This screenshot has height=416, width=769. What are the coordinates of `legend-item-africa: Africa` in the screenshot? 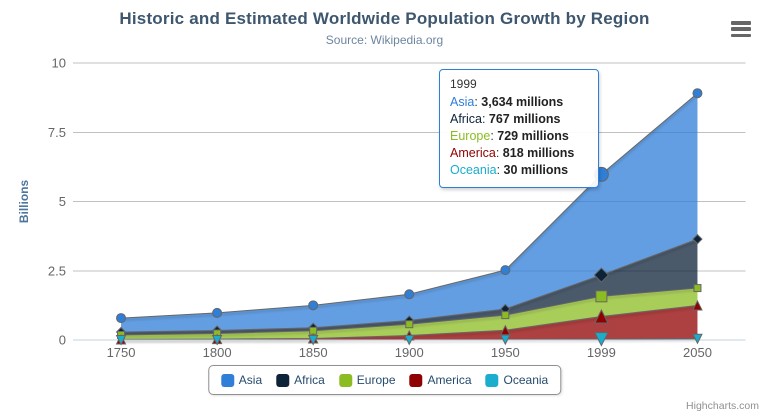 It's located at (300, 380).